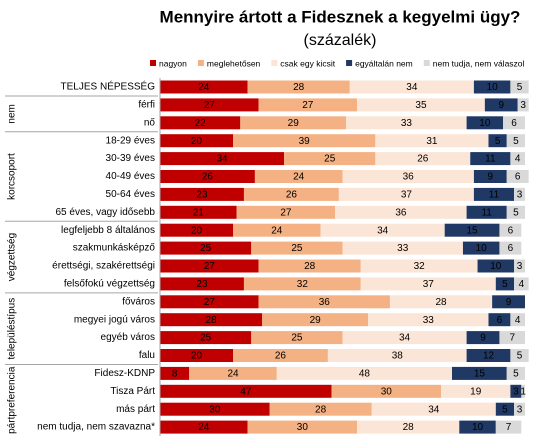 Image resolution: width=536 pixels, height=441 pixels. I want to click on value-label: 12, so click(489, 356).